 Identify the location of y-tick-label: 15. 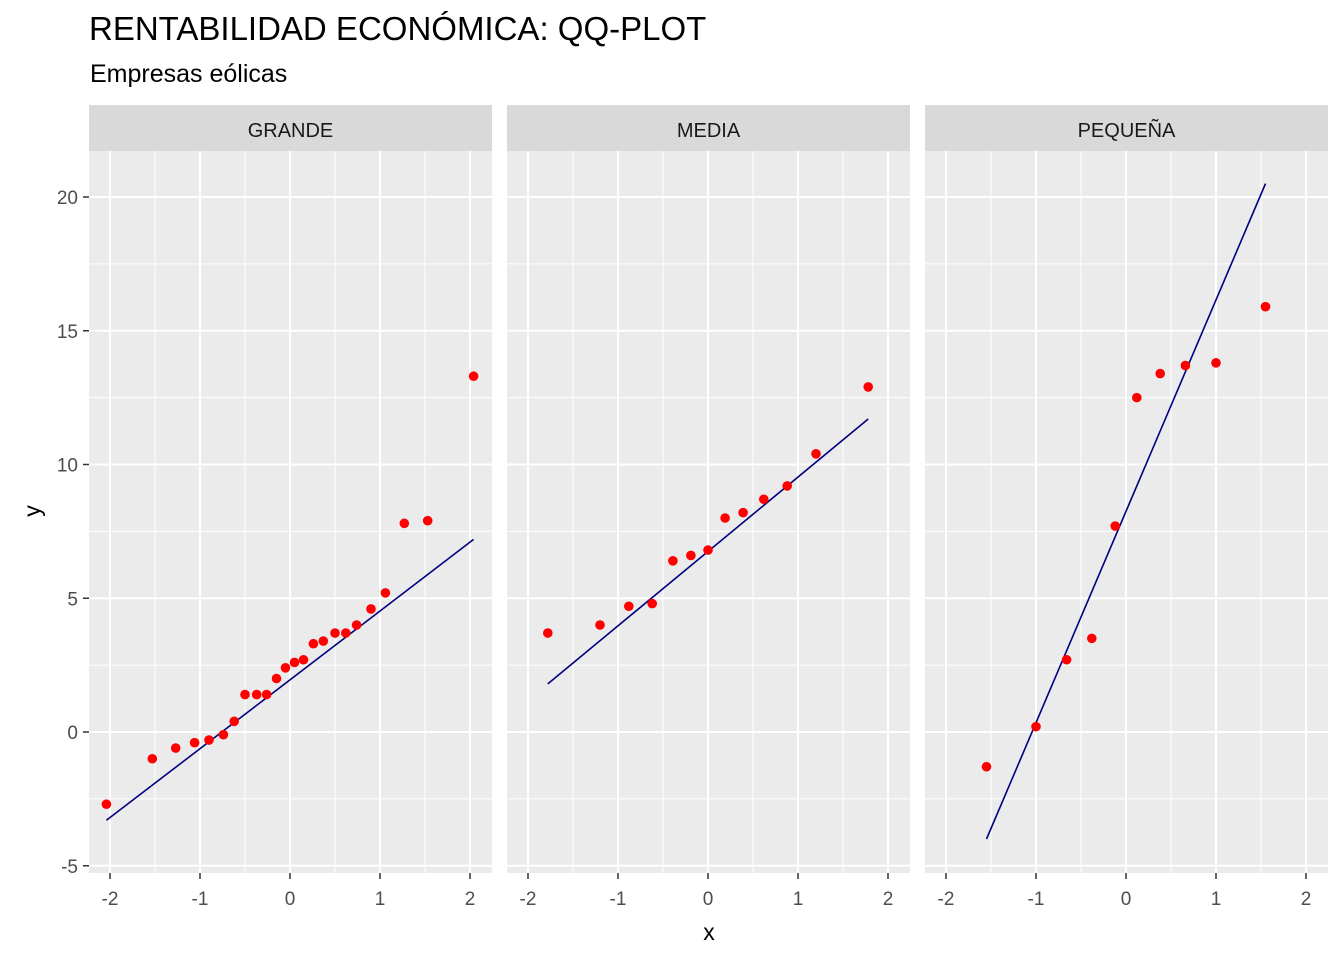
(67, 332).